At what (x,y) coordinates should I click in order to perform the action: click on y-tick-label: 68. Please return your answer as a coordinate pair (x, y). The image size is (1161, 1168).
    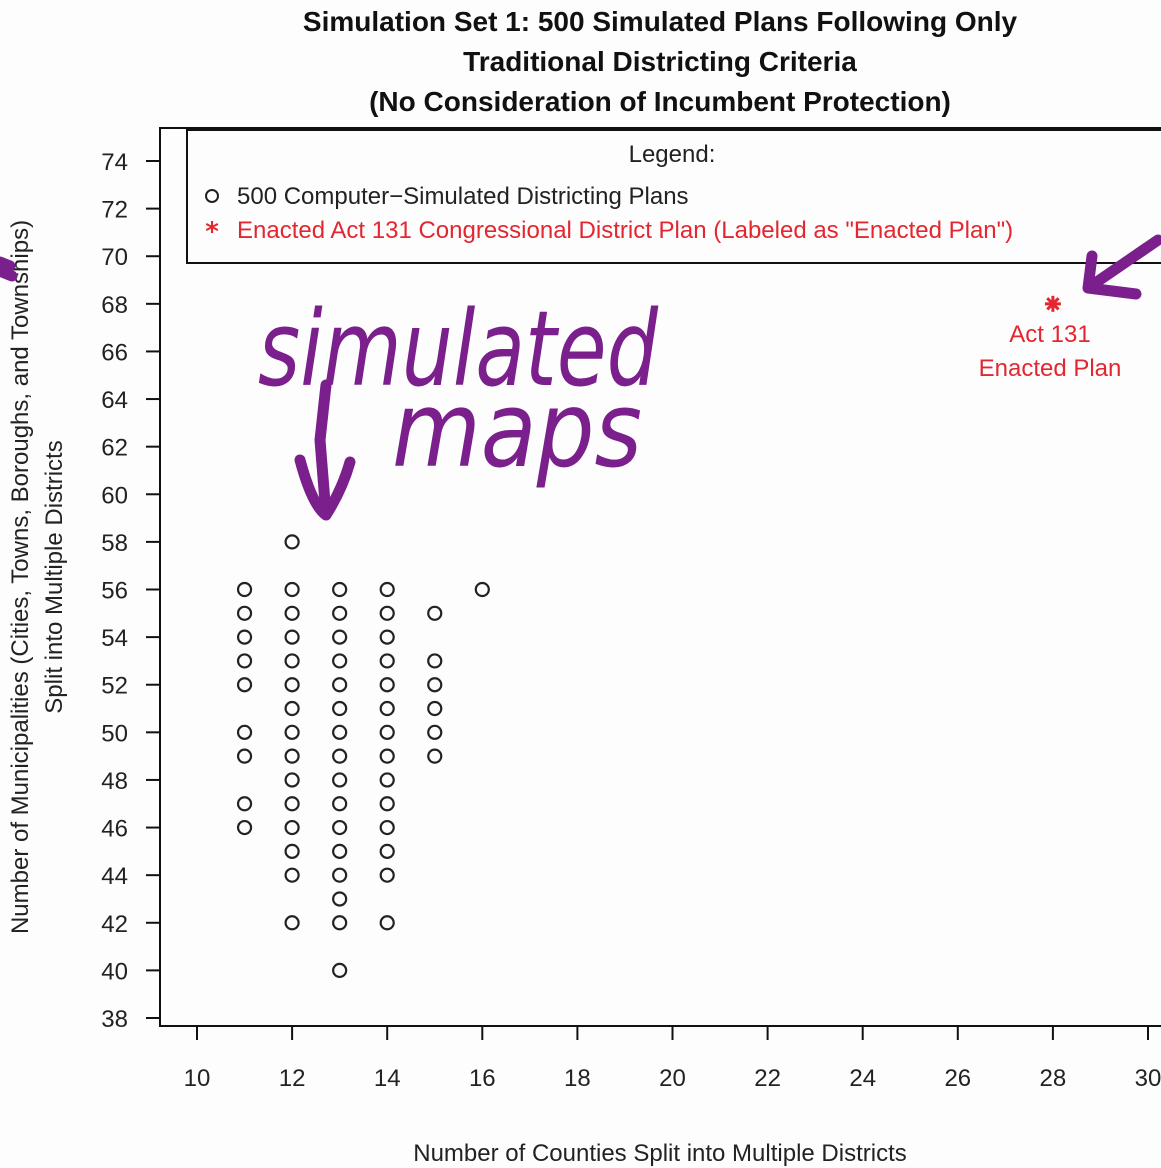
    Looking at the image, I should click on (114, 305).